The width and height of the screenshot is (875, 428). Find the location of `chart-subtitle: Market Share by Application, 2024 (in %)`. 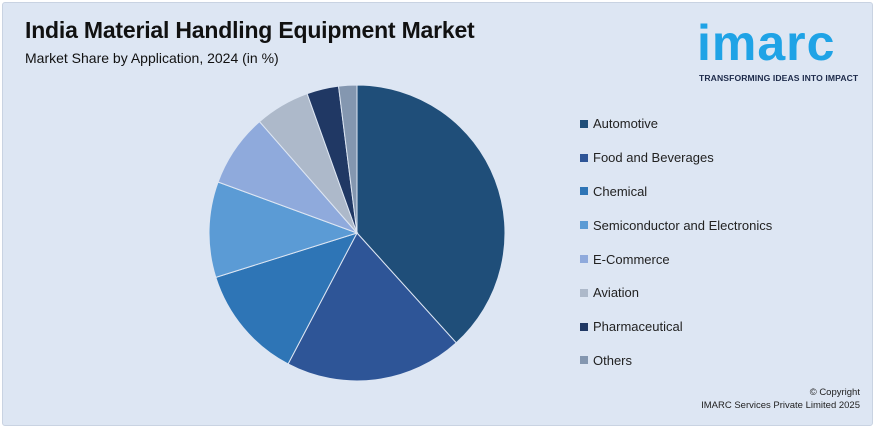

chart-subtitle: Market Share by Application, 2024 (in %) is located at coordinates (152, 58).